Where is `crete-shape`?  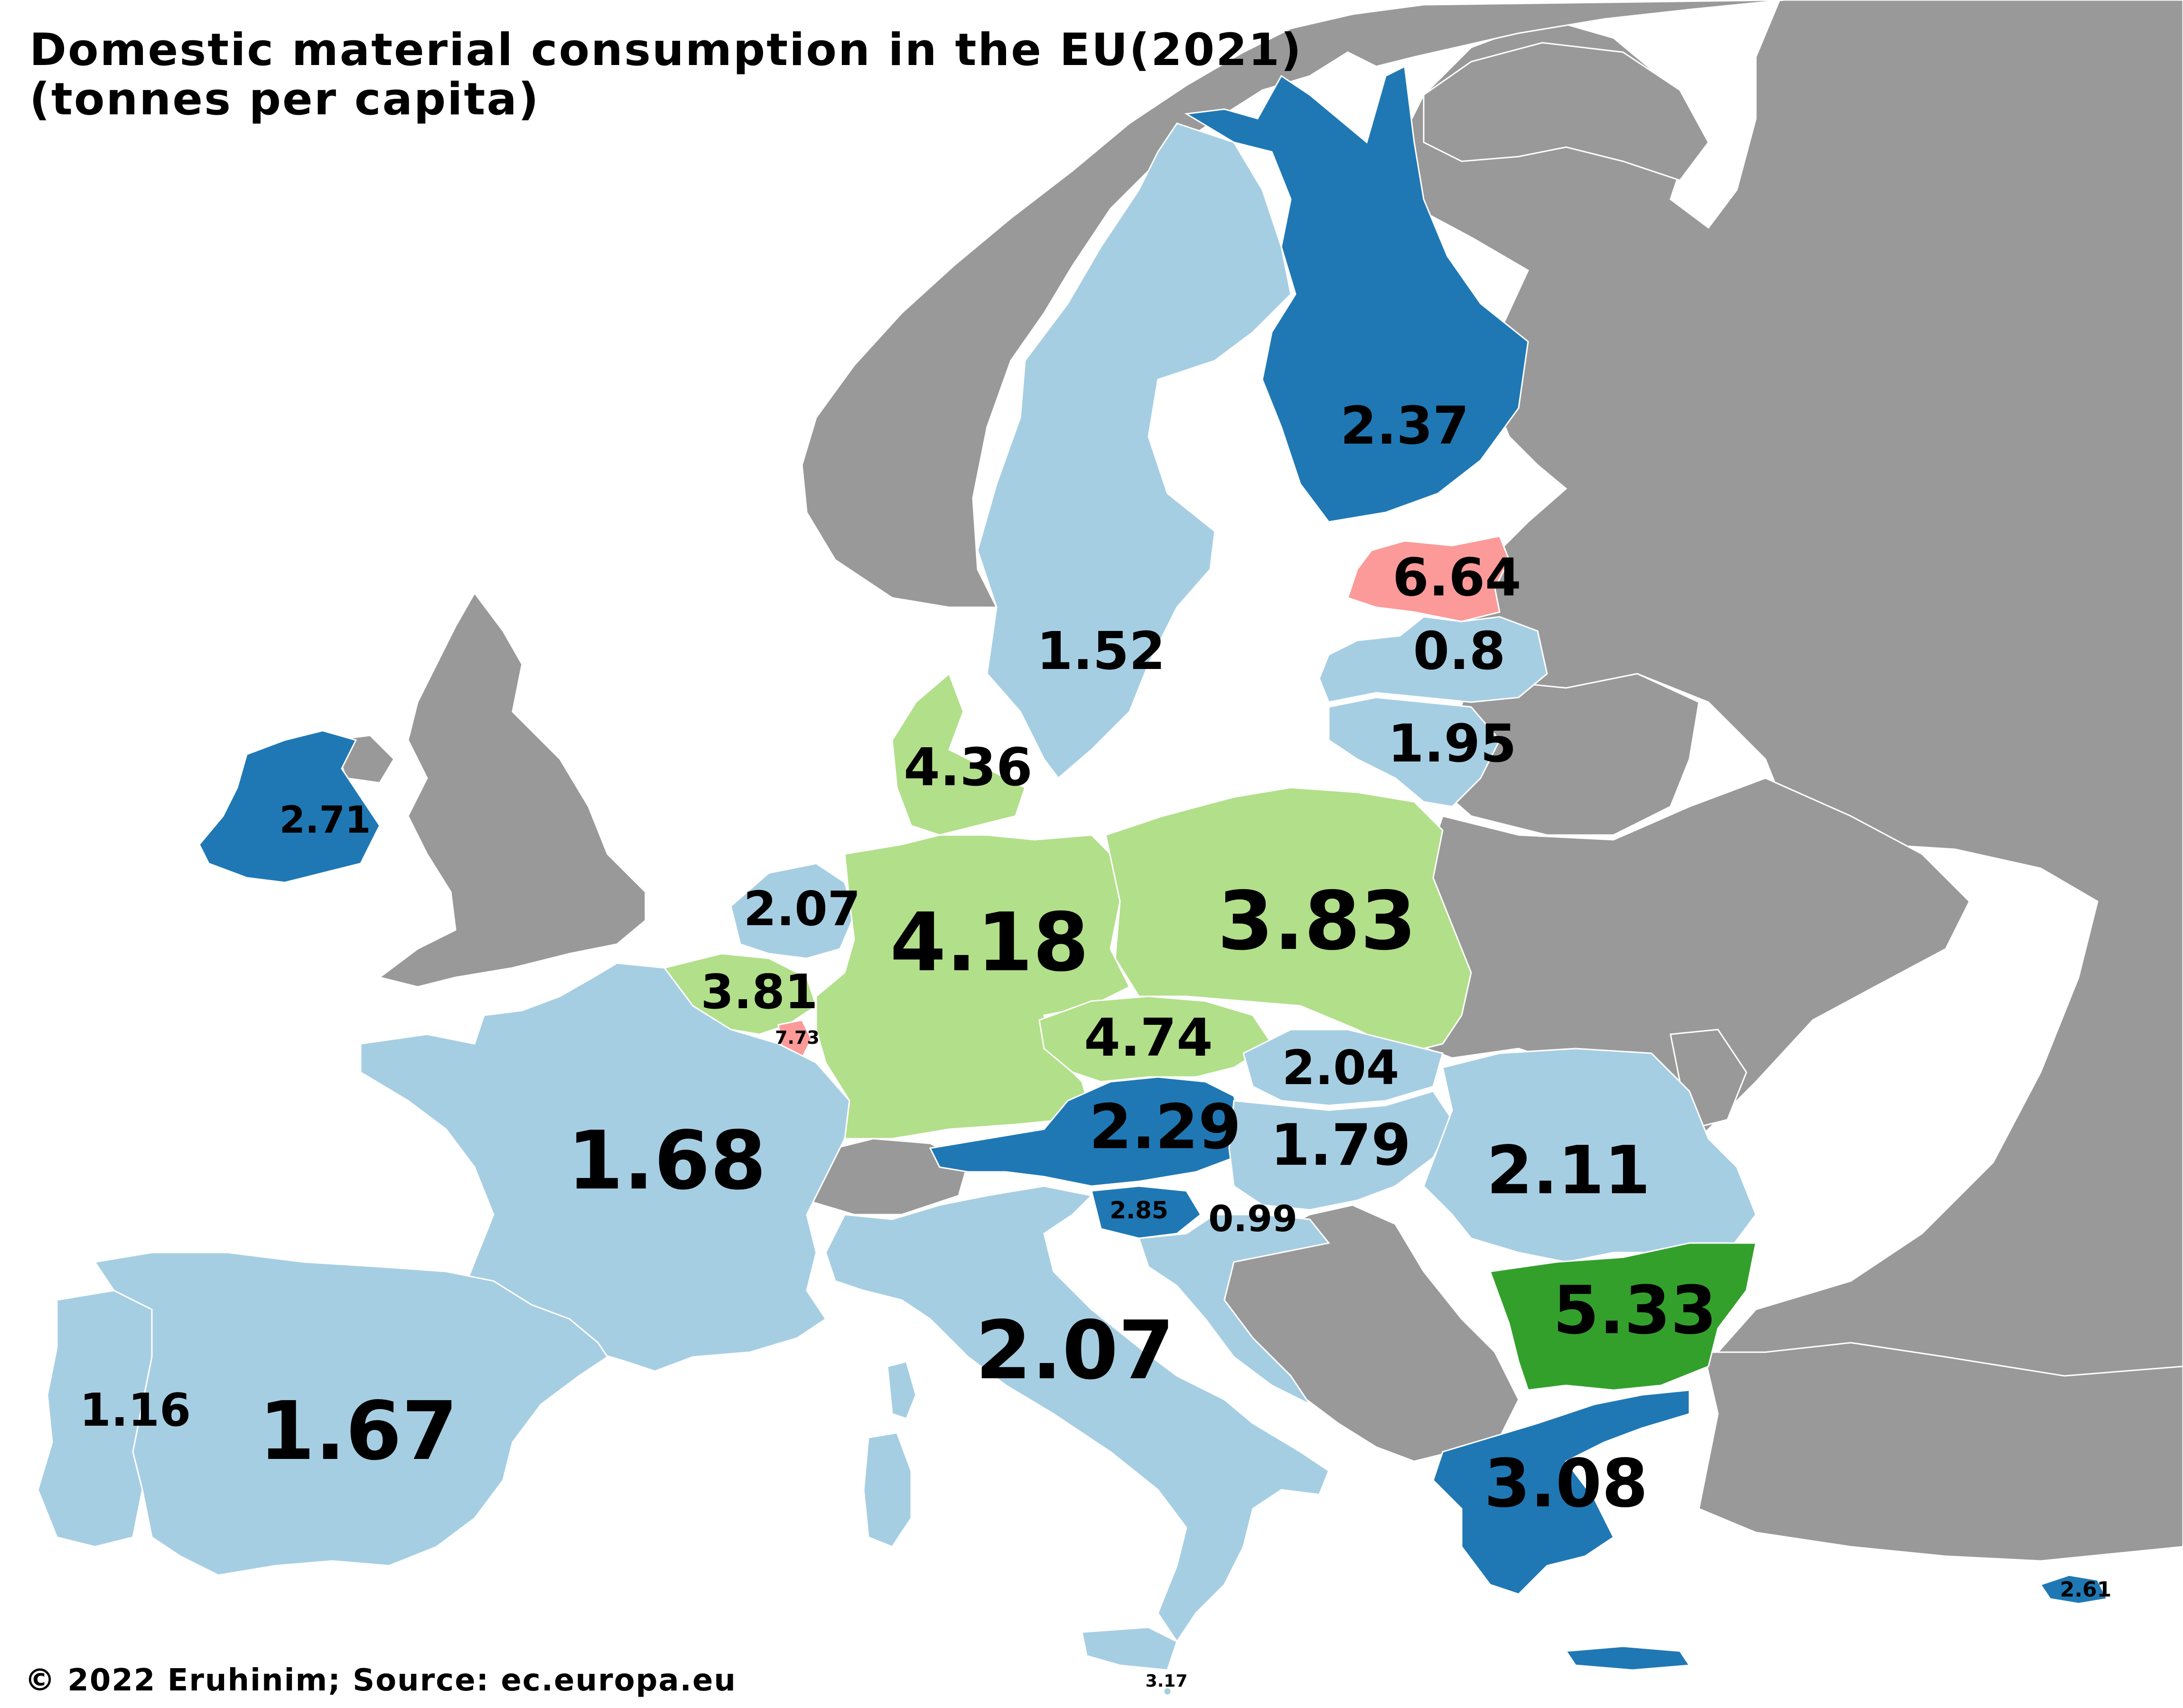 crete-shape is located at coordinates (1628, 1658).